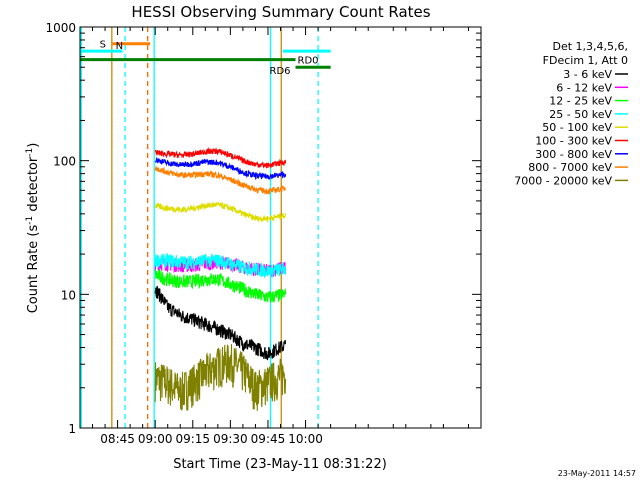  What do you see at coordinates (33, 186) in the screenshot?
I see `y-label-part2: detector` at bounding box center [33, 186].